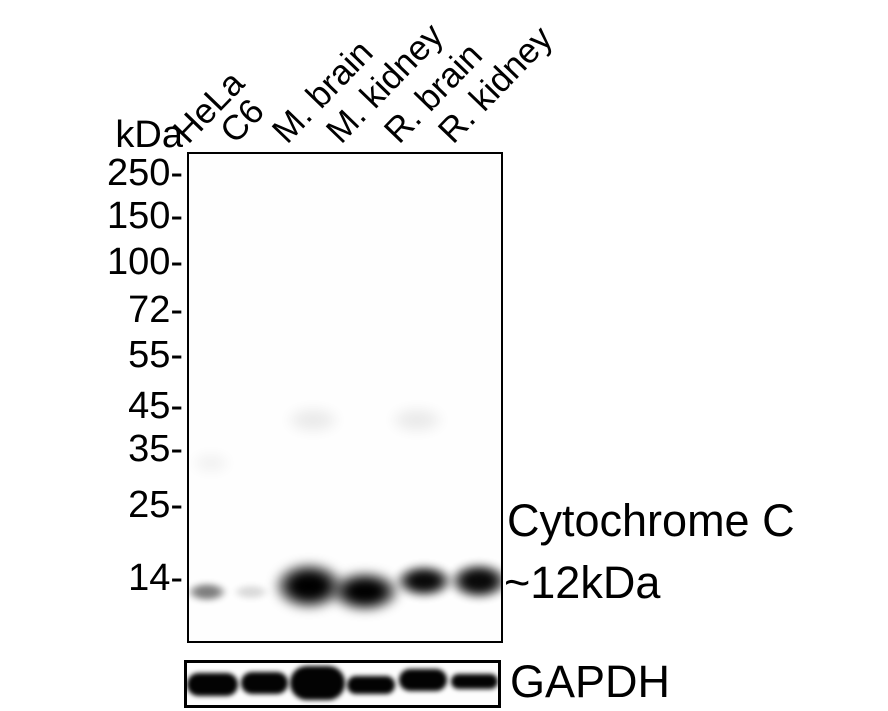 The image size is (888, 711). What do you see at coordinates (264, 683) in the screenshot?
I see `gapdh-band-c6` at bounding box center [264, 683].